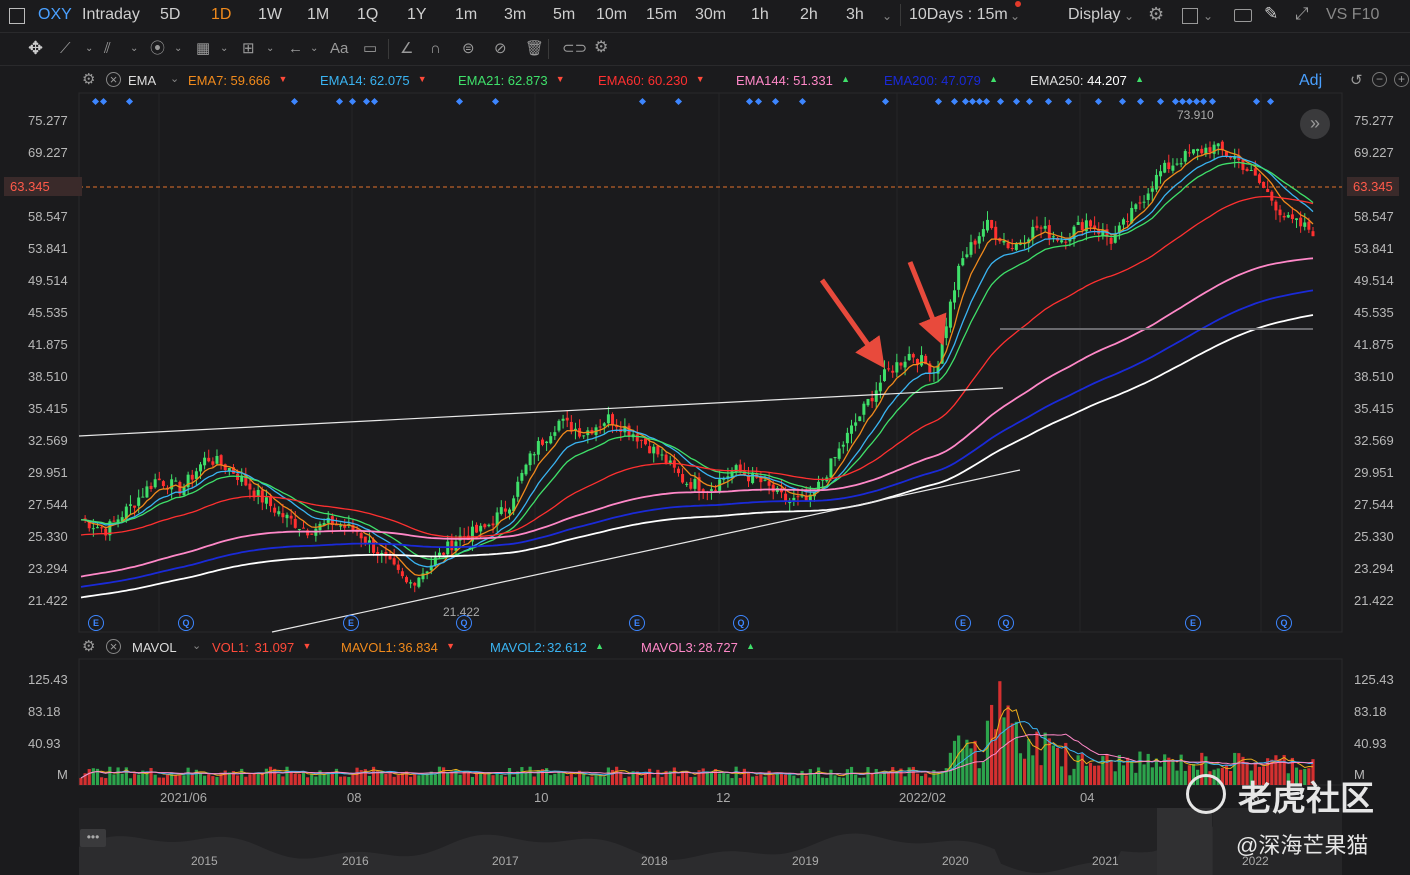 This screenshot has height=875, width=1410. Describe the element at coordinates (89, 79) in the screenshot. I see `ema-settings-gear-icon: ⚙` at that location.